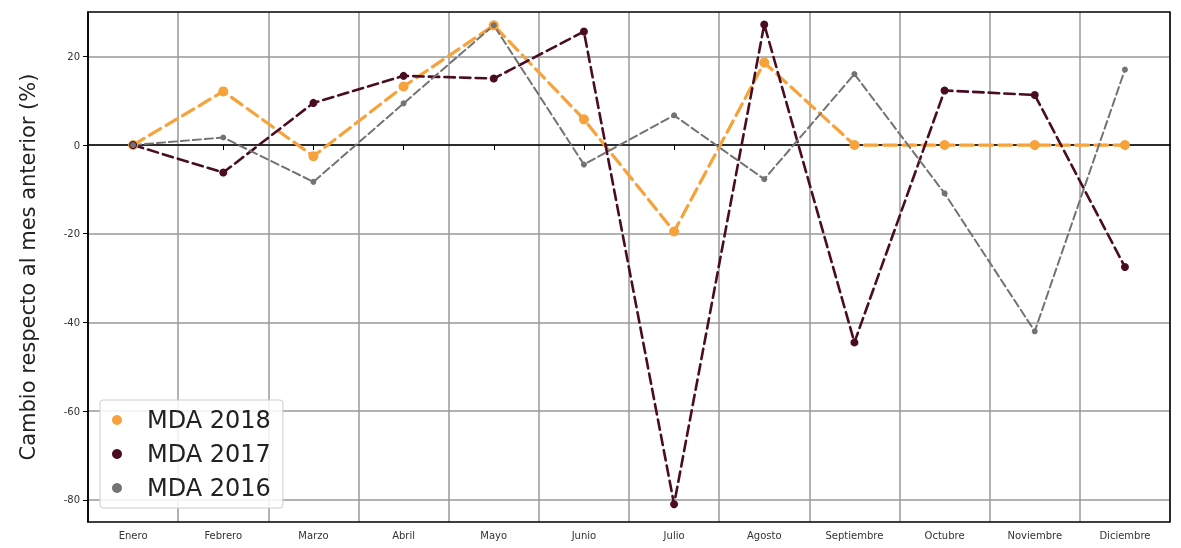 This screenshot has width=1181, height=548. I want to click on x-tick-label: Marzo, so click(313, 535).